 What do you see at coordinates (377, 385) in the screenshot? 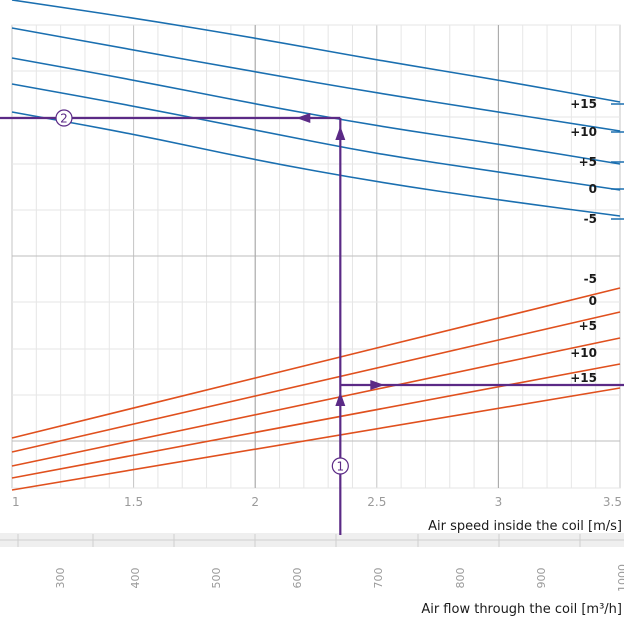
I see `arrow-right` at bounding box center [377, 385].